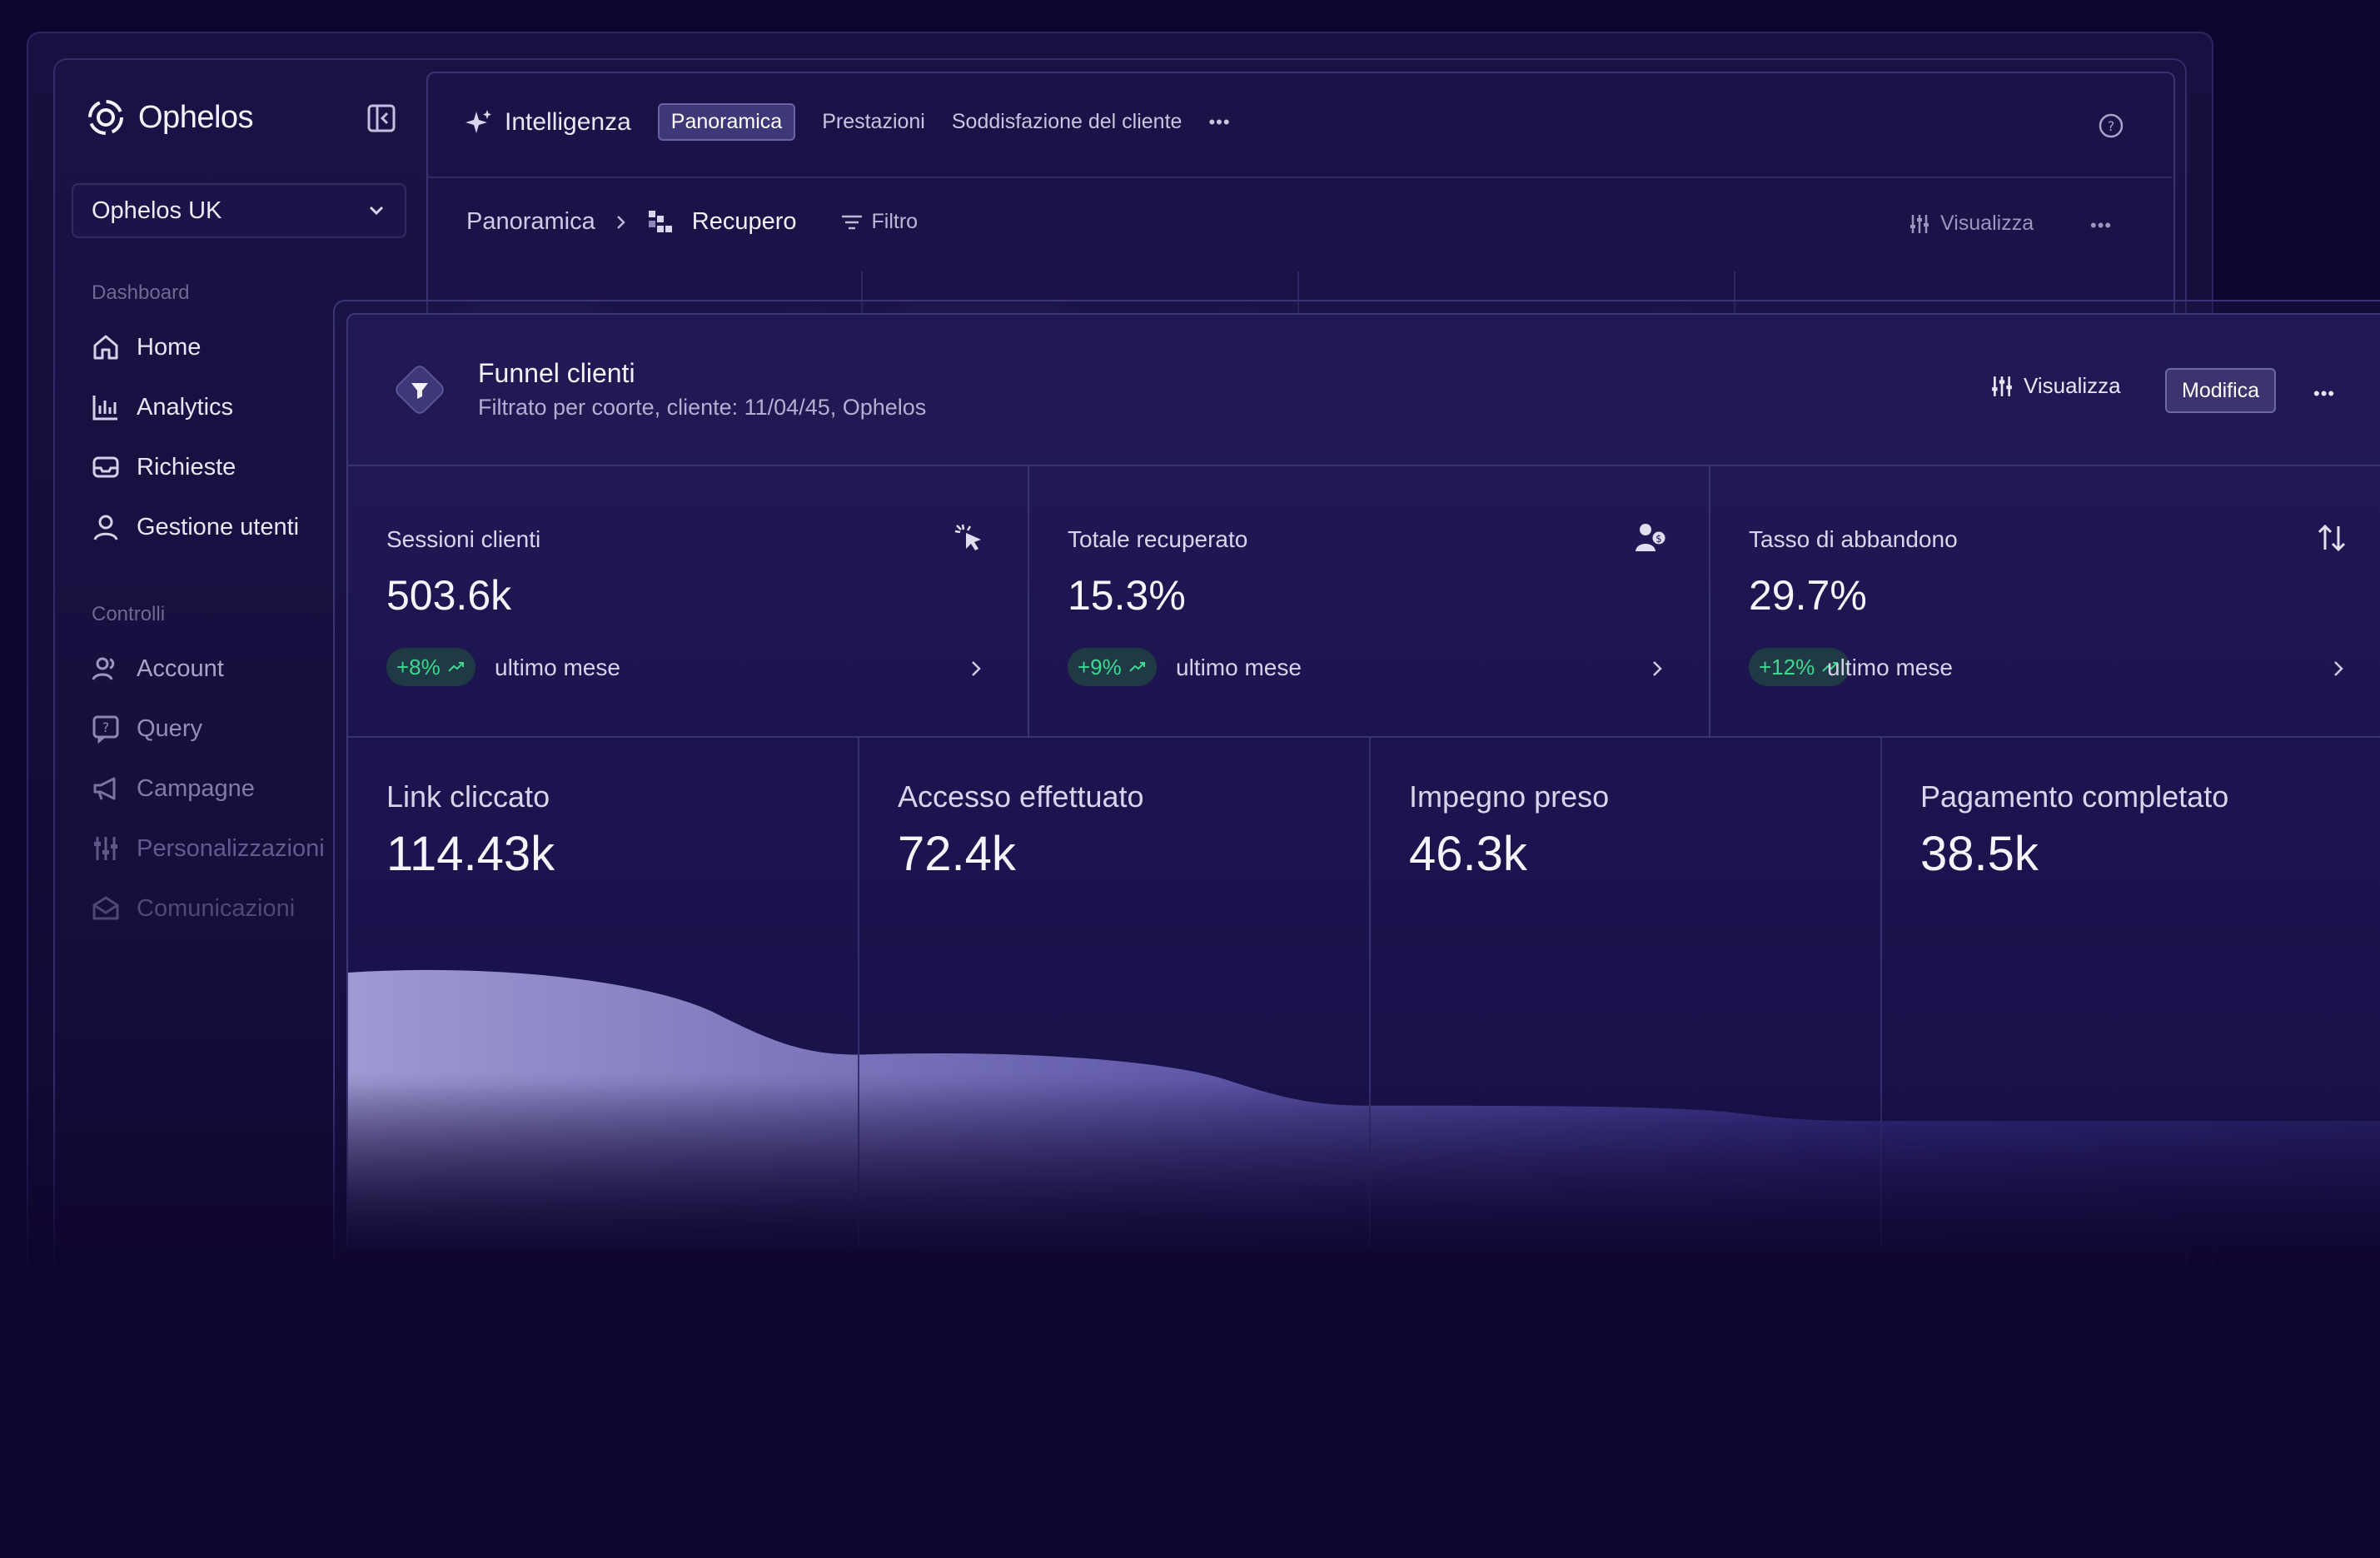 The height and width of the screenshot is (1558, 2380). I want to click on question-icon: ?, so click(106, 728).